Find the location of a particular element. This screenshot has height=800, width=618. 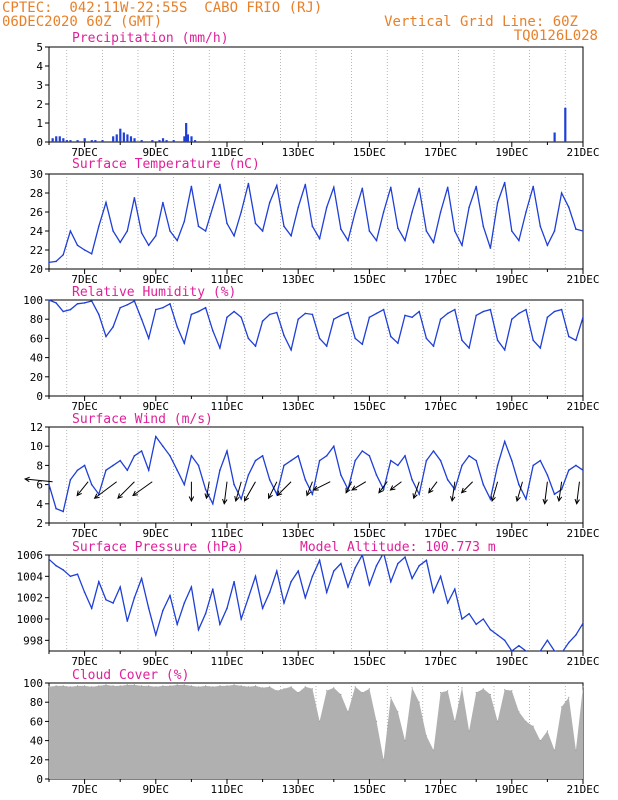

header-grid-note: Vertical Grid Line: 60Z is located at coordinates (481, 22).